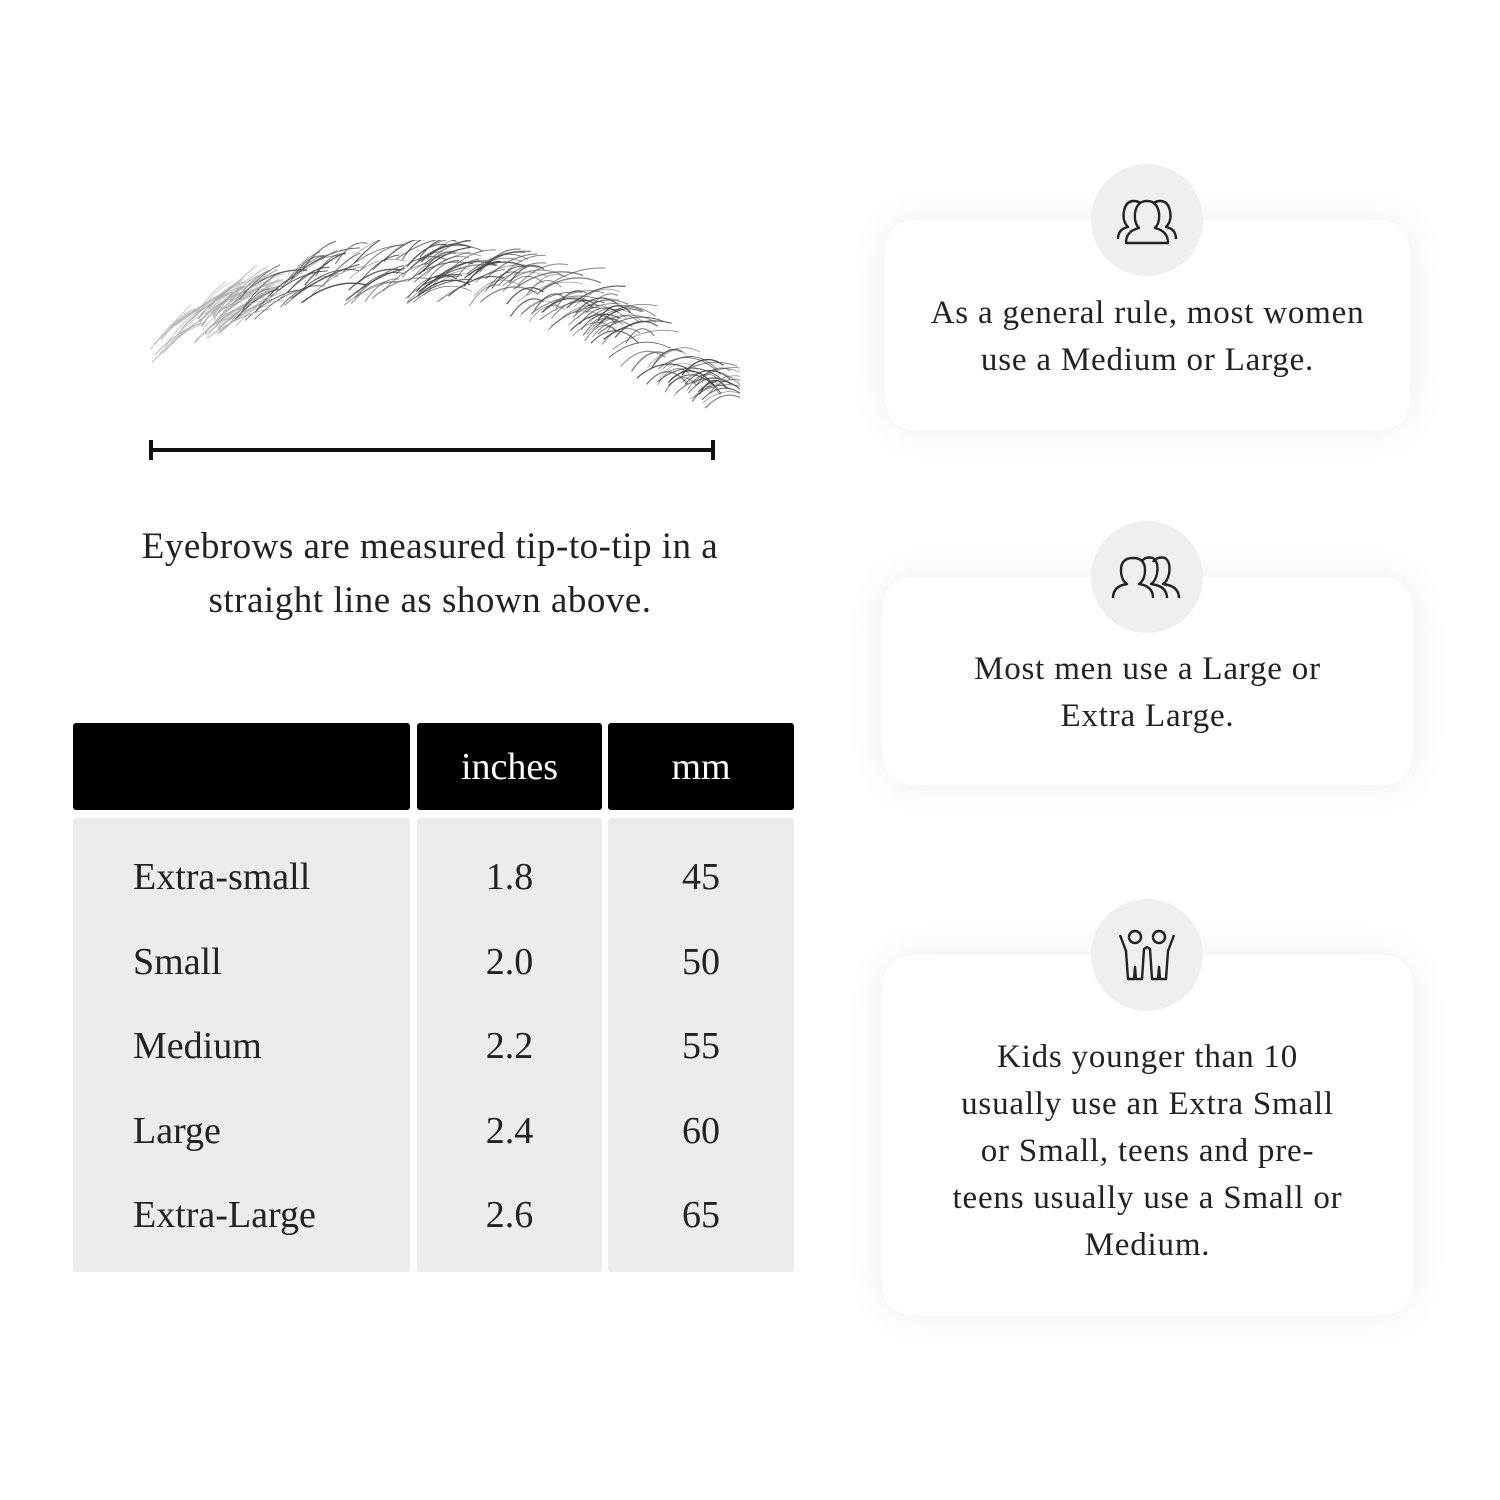 The image size is (1500, 1500). I want to click on cell-inches: 2.4, so click(509, 1130).